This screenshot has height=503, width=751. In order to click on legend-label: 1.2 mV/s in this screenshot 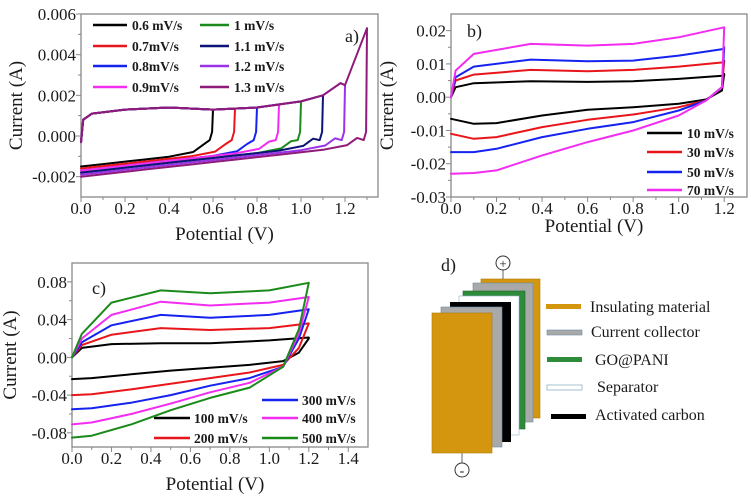, I will do `click(259, 66)`.